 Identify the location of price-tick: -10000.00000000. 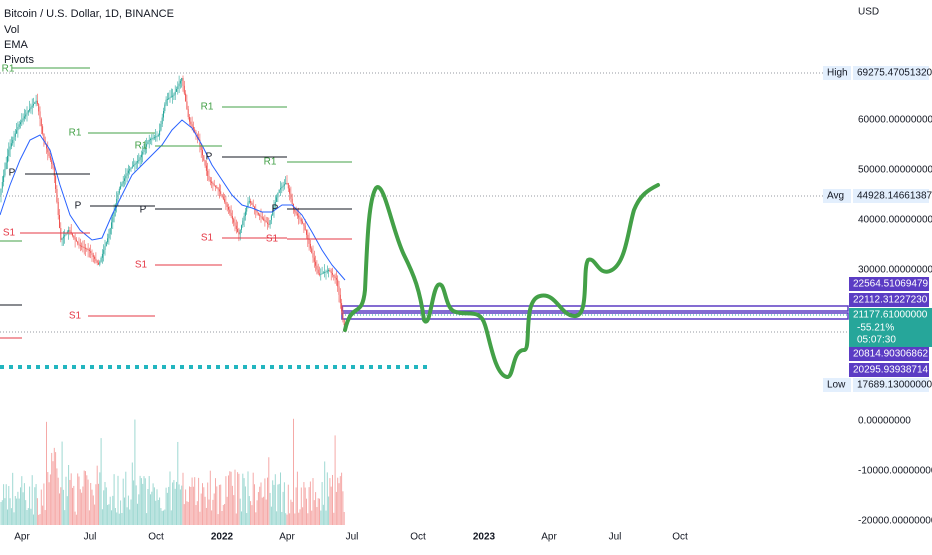
(895, 471).